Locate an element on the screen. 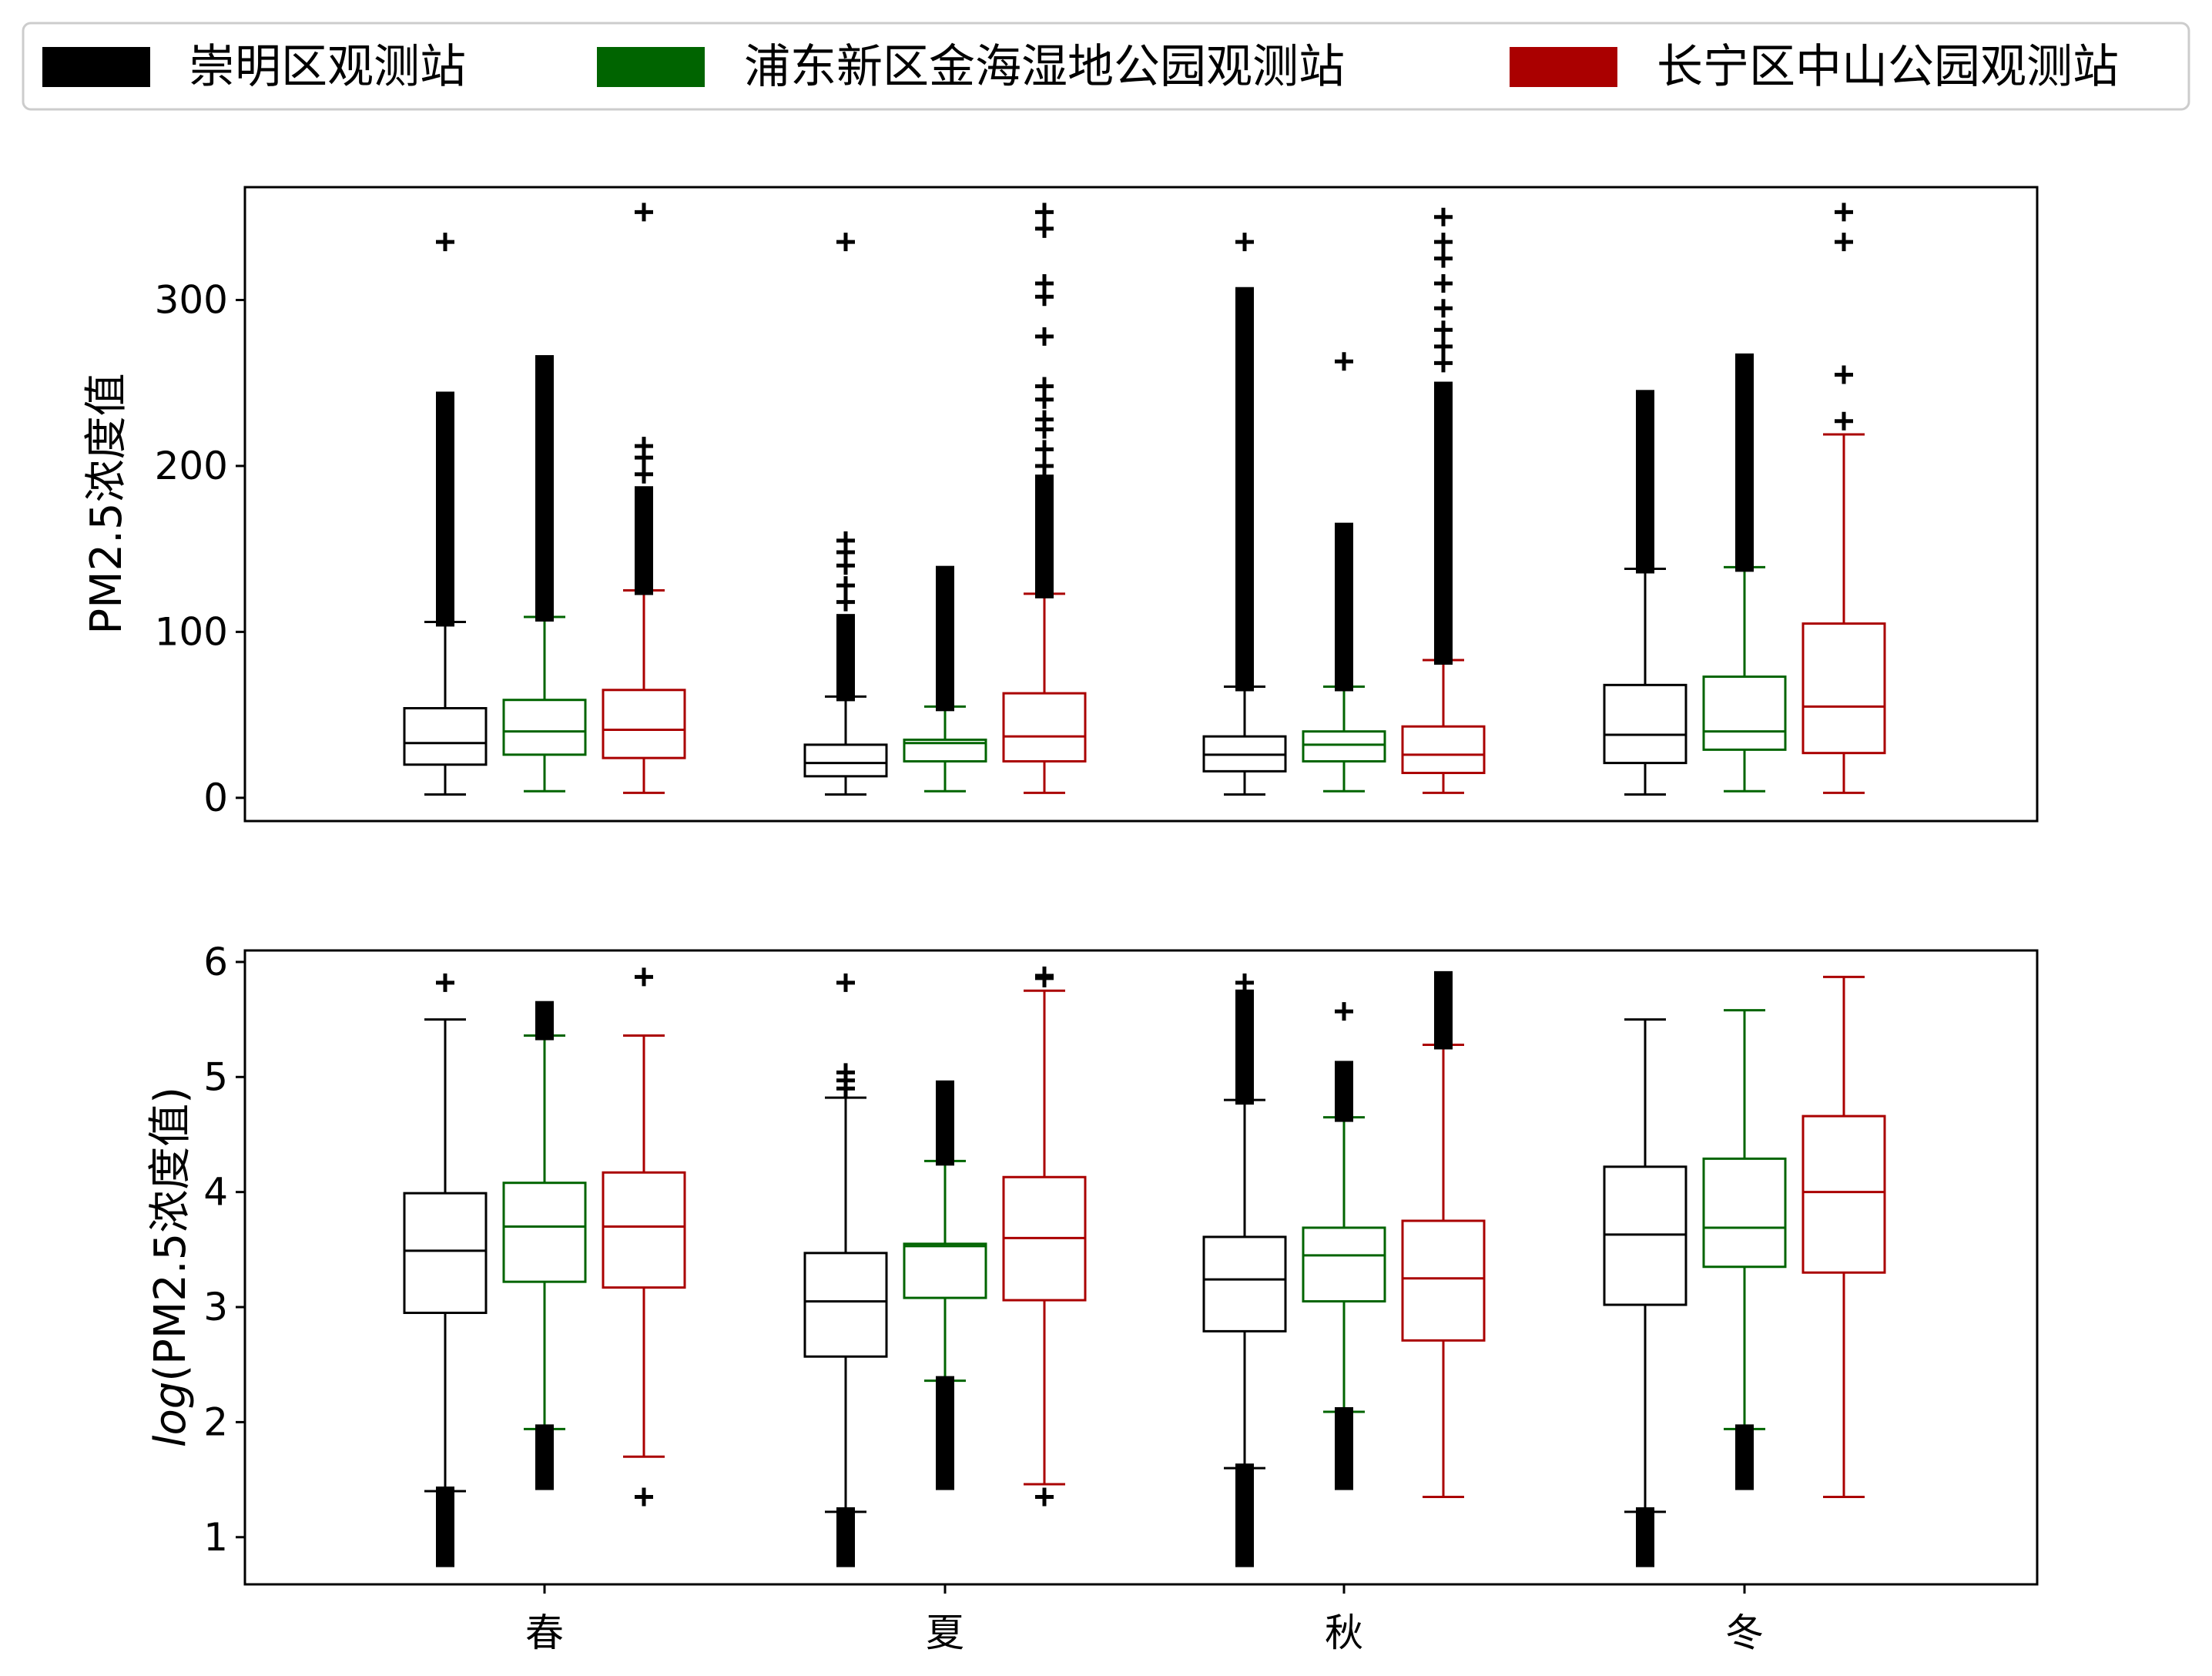 Image resolution: width=2212 pixels, height=1676 pixels. y-tick-label: 1 is located at coordinates (215, 1538).